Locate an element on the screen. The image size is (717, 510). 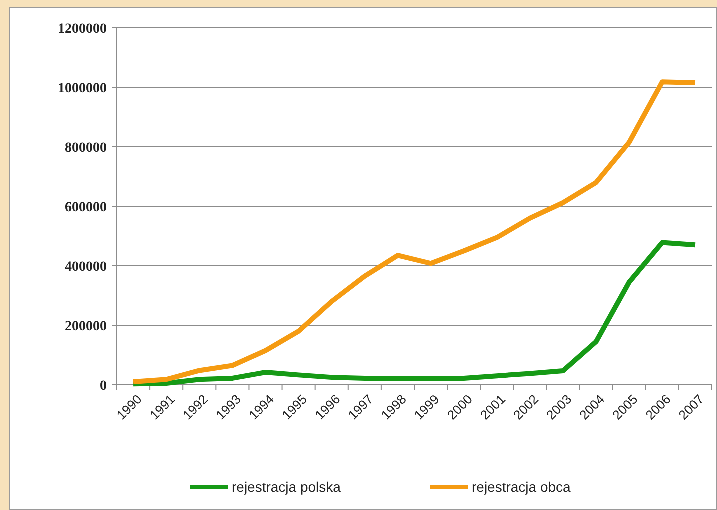
legend-label: rejestracja polska is located at coordinates (287, 486).